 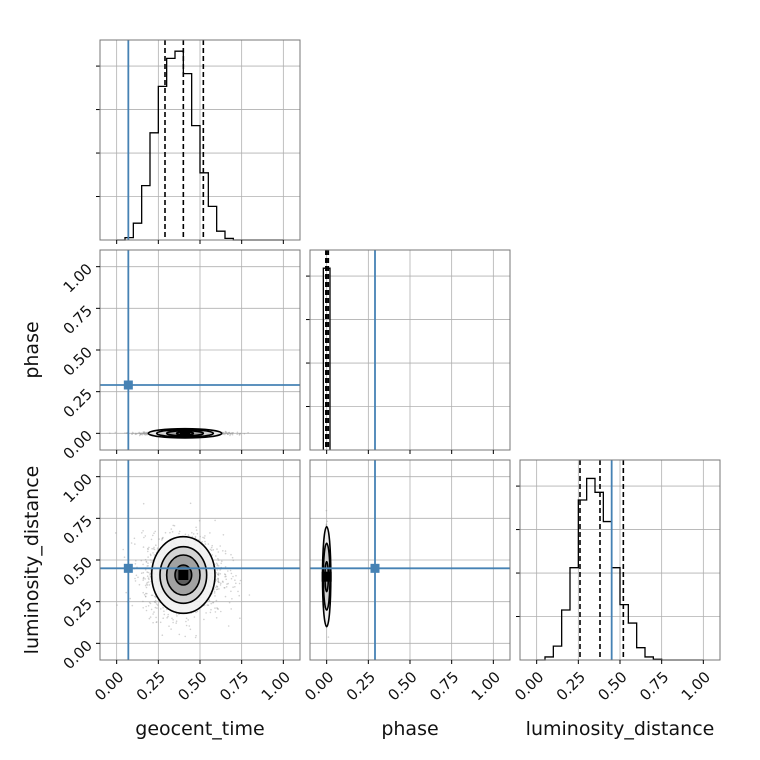 I want to click on x-tick-label: 1.00, so click(x=276, y=686).